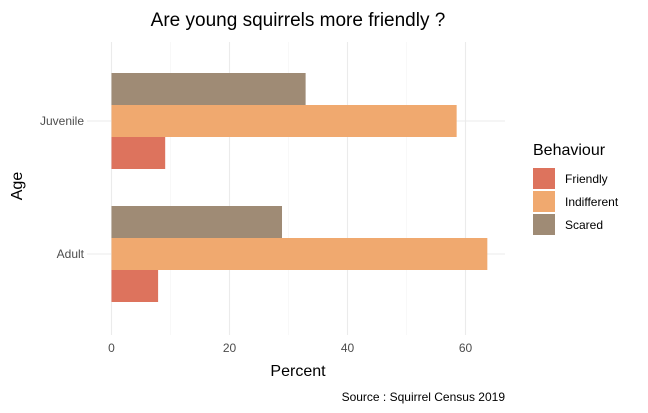 The height and width of the screenshot is (413, 648). I want to click on legend-title: Behaviour, so click(569, 150).